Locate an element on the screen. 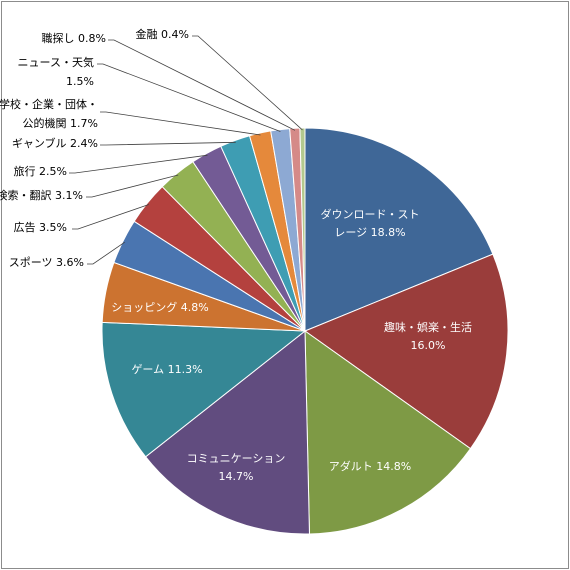 The width and height of the screenshot is (570, 570). slice-data-label: 16.0% is located at coordinates (428, 345).